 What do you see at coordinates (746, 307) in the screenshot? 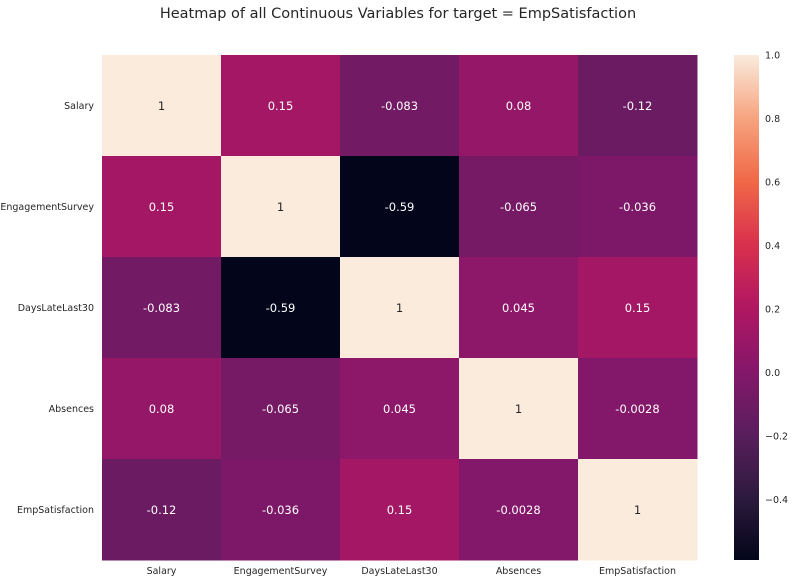
I see `colorbar-gradient` at bounding box center [746, 307].